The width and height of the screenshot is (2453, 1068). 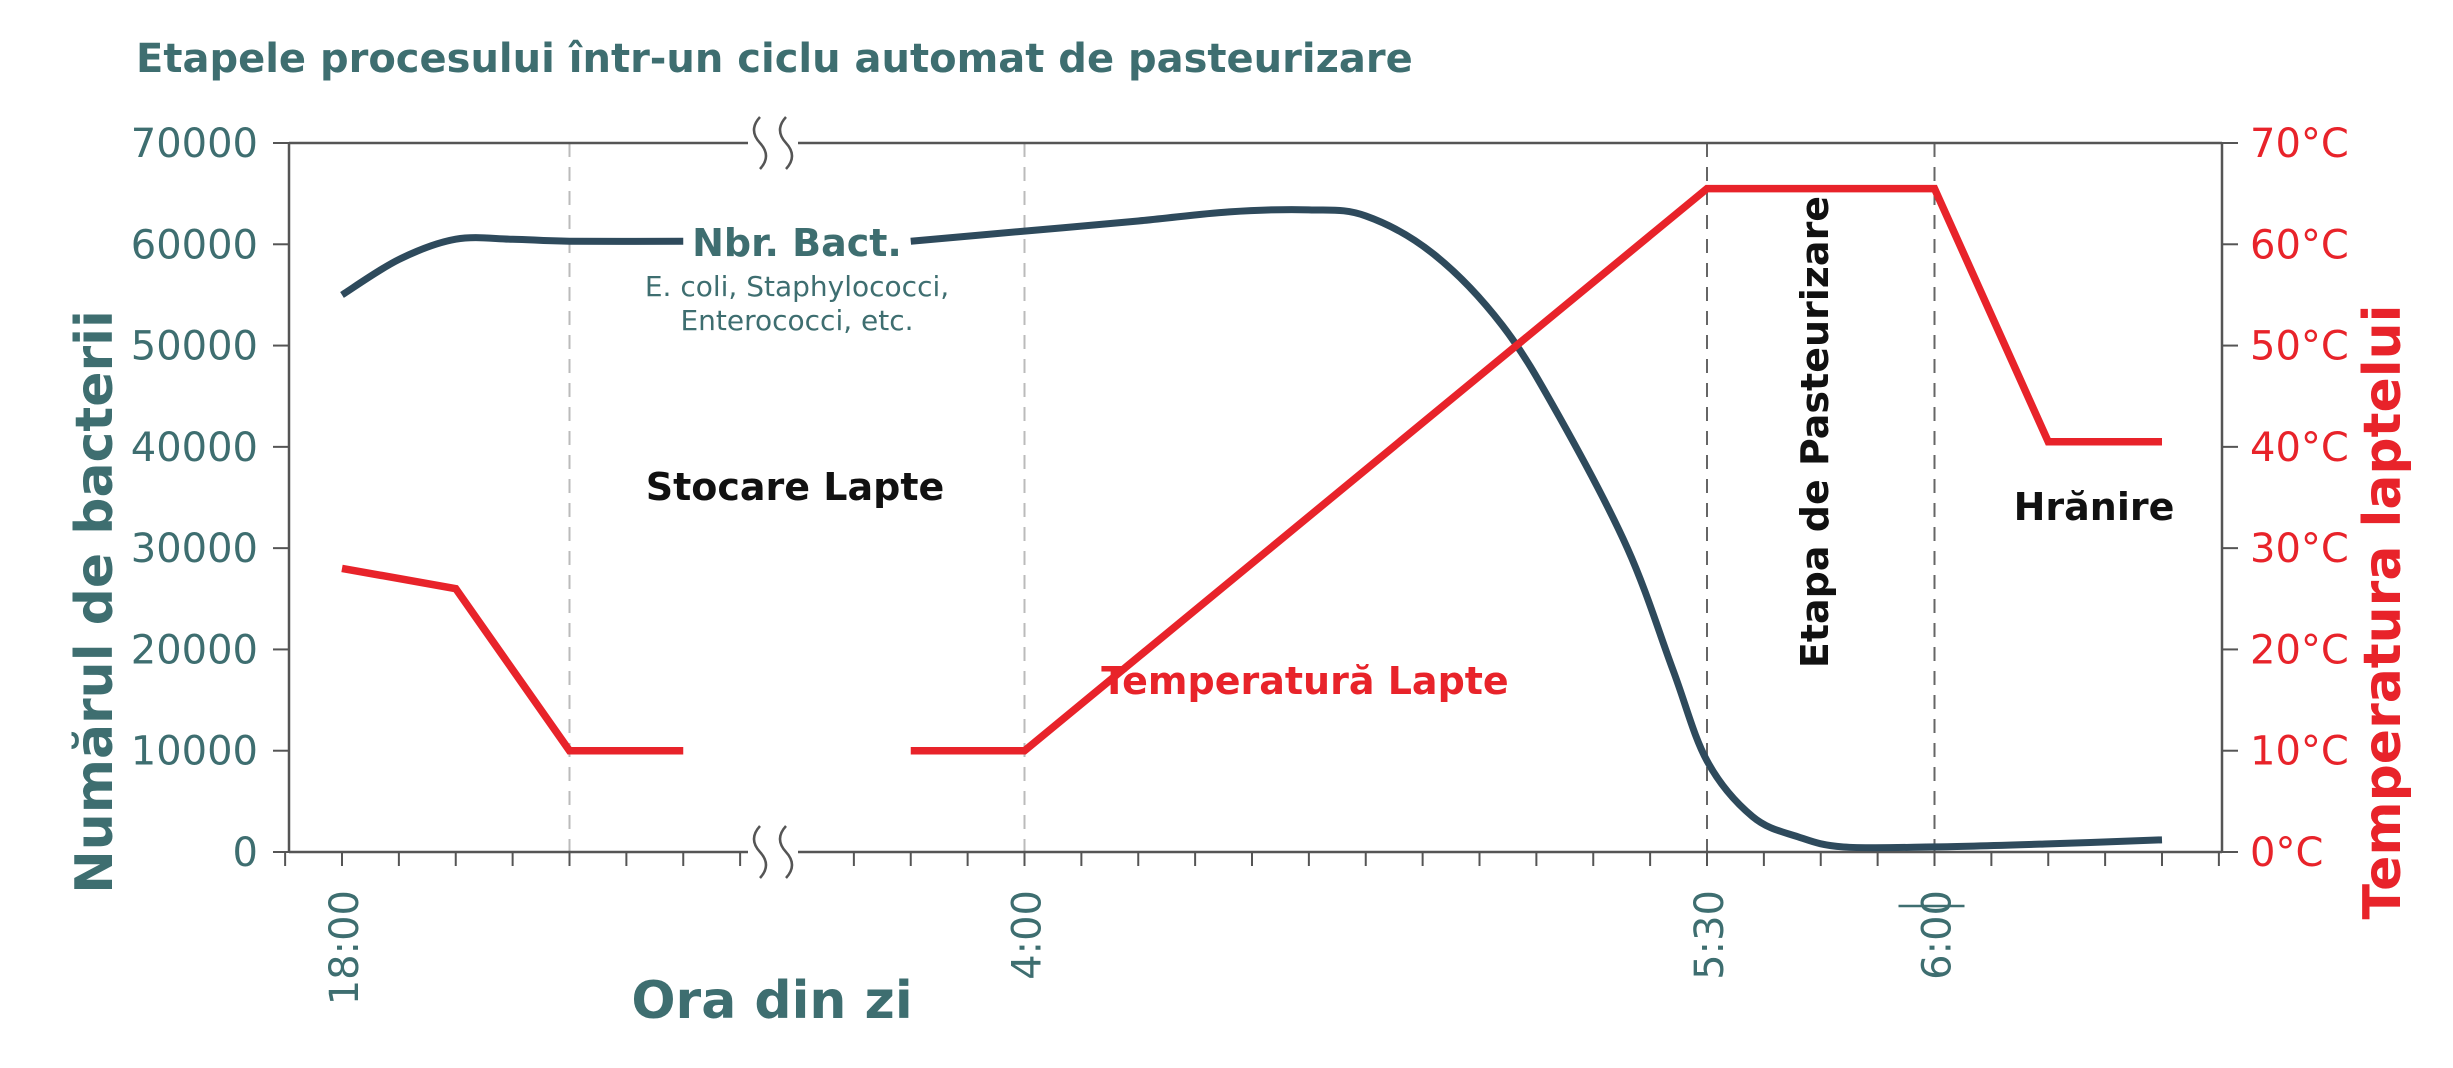 I want to click on x-tick-label: 5:30, so click(x=1710, y=935).